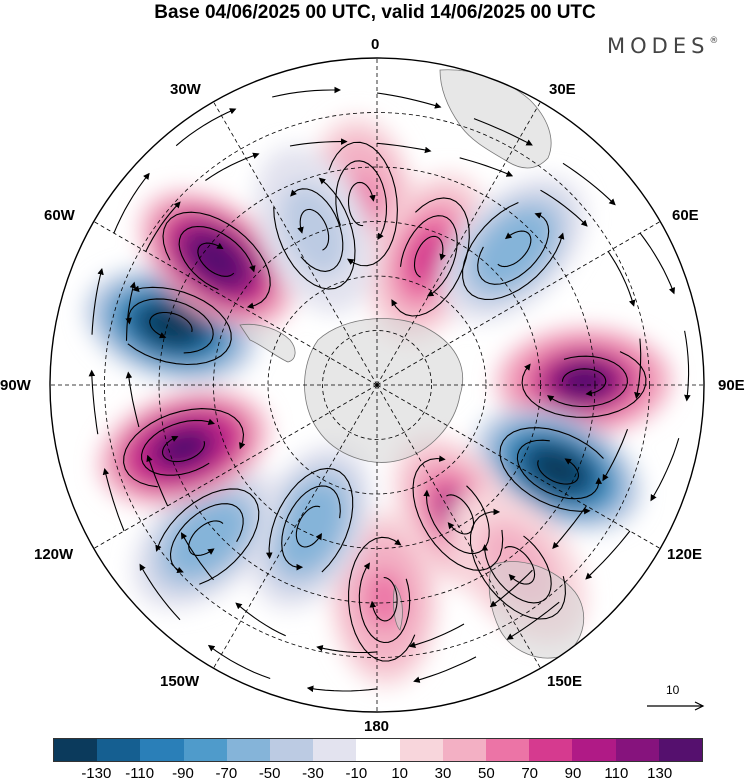 The width and height of the screenshot is (750, 783). What do you see at coordinates (676, 706) in the screenshot?
I see `reference-vector-arrow-icon` at bounding box center [676, 706].